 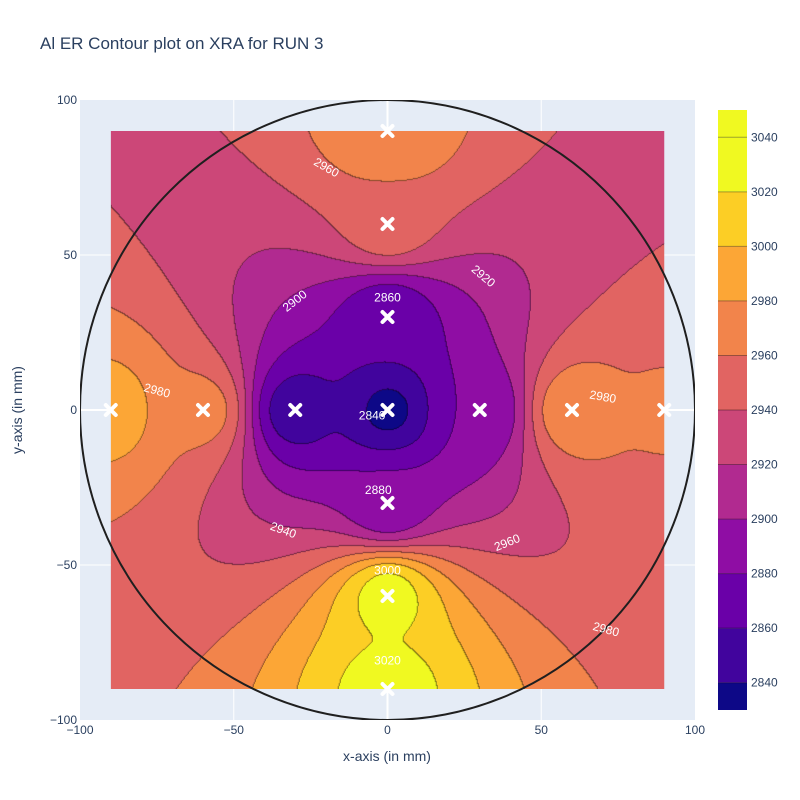 What do you see at coordinates (67, 100) in the screenshot?
I see `y-tick-label: 100` at bounding box center [67, 100].